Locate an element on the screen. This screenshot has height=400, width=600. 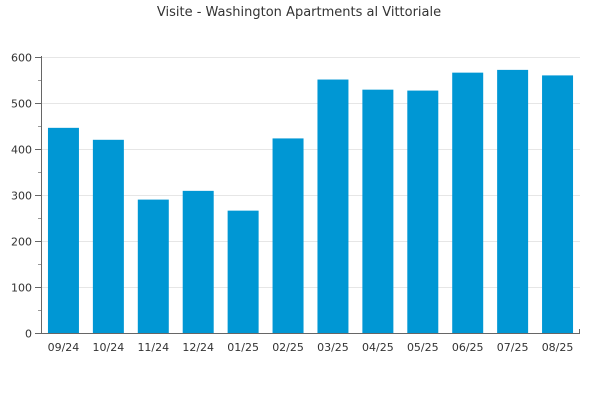
y-tick-label: 0 is located at coordinates (28, 334).